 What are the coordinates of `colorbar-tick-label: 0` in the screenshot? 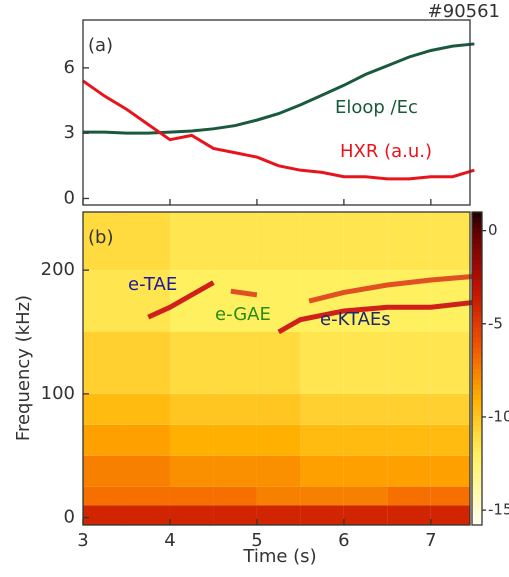 It's located at (493, 230).